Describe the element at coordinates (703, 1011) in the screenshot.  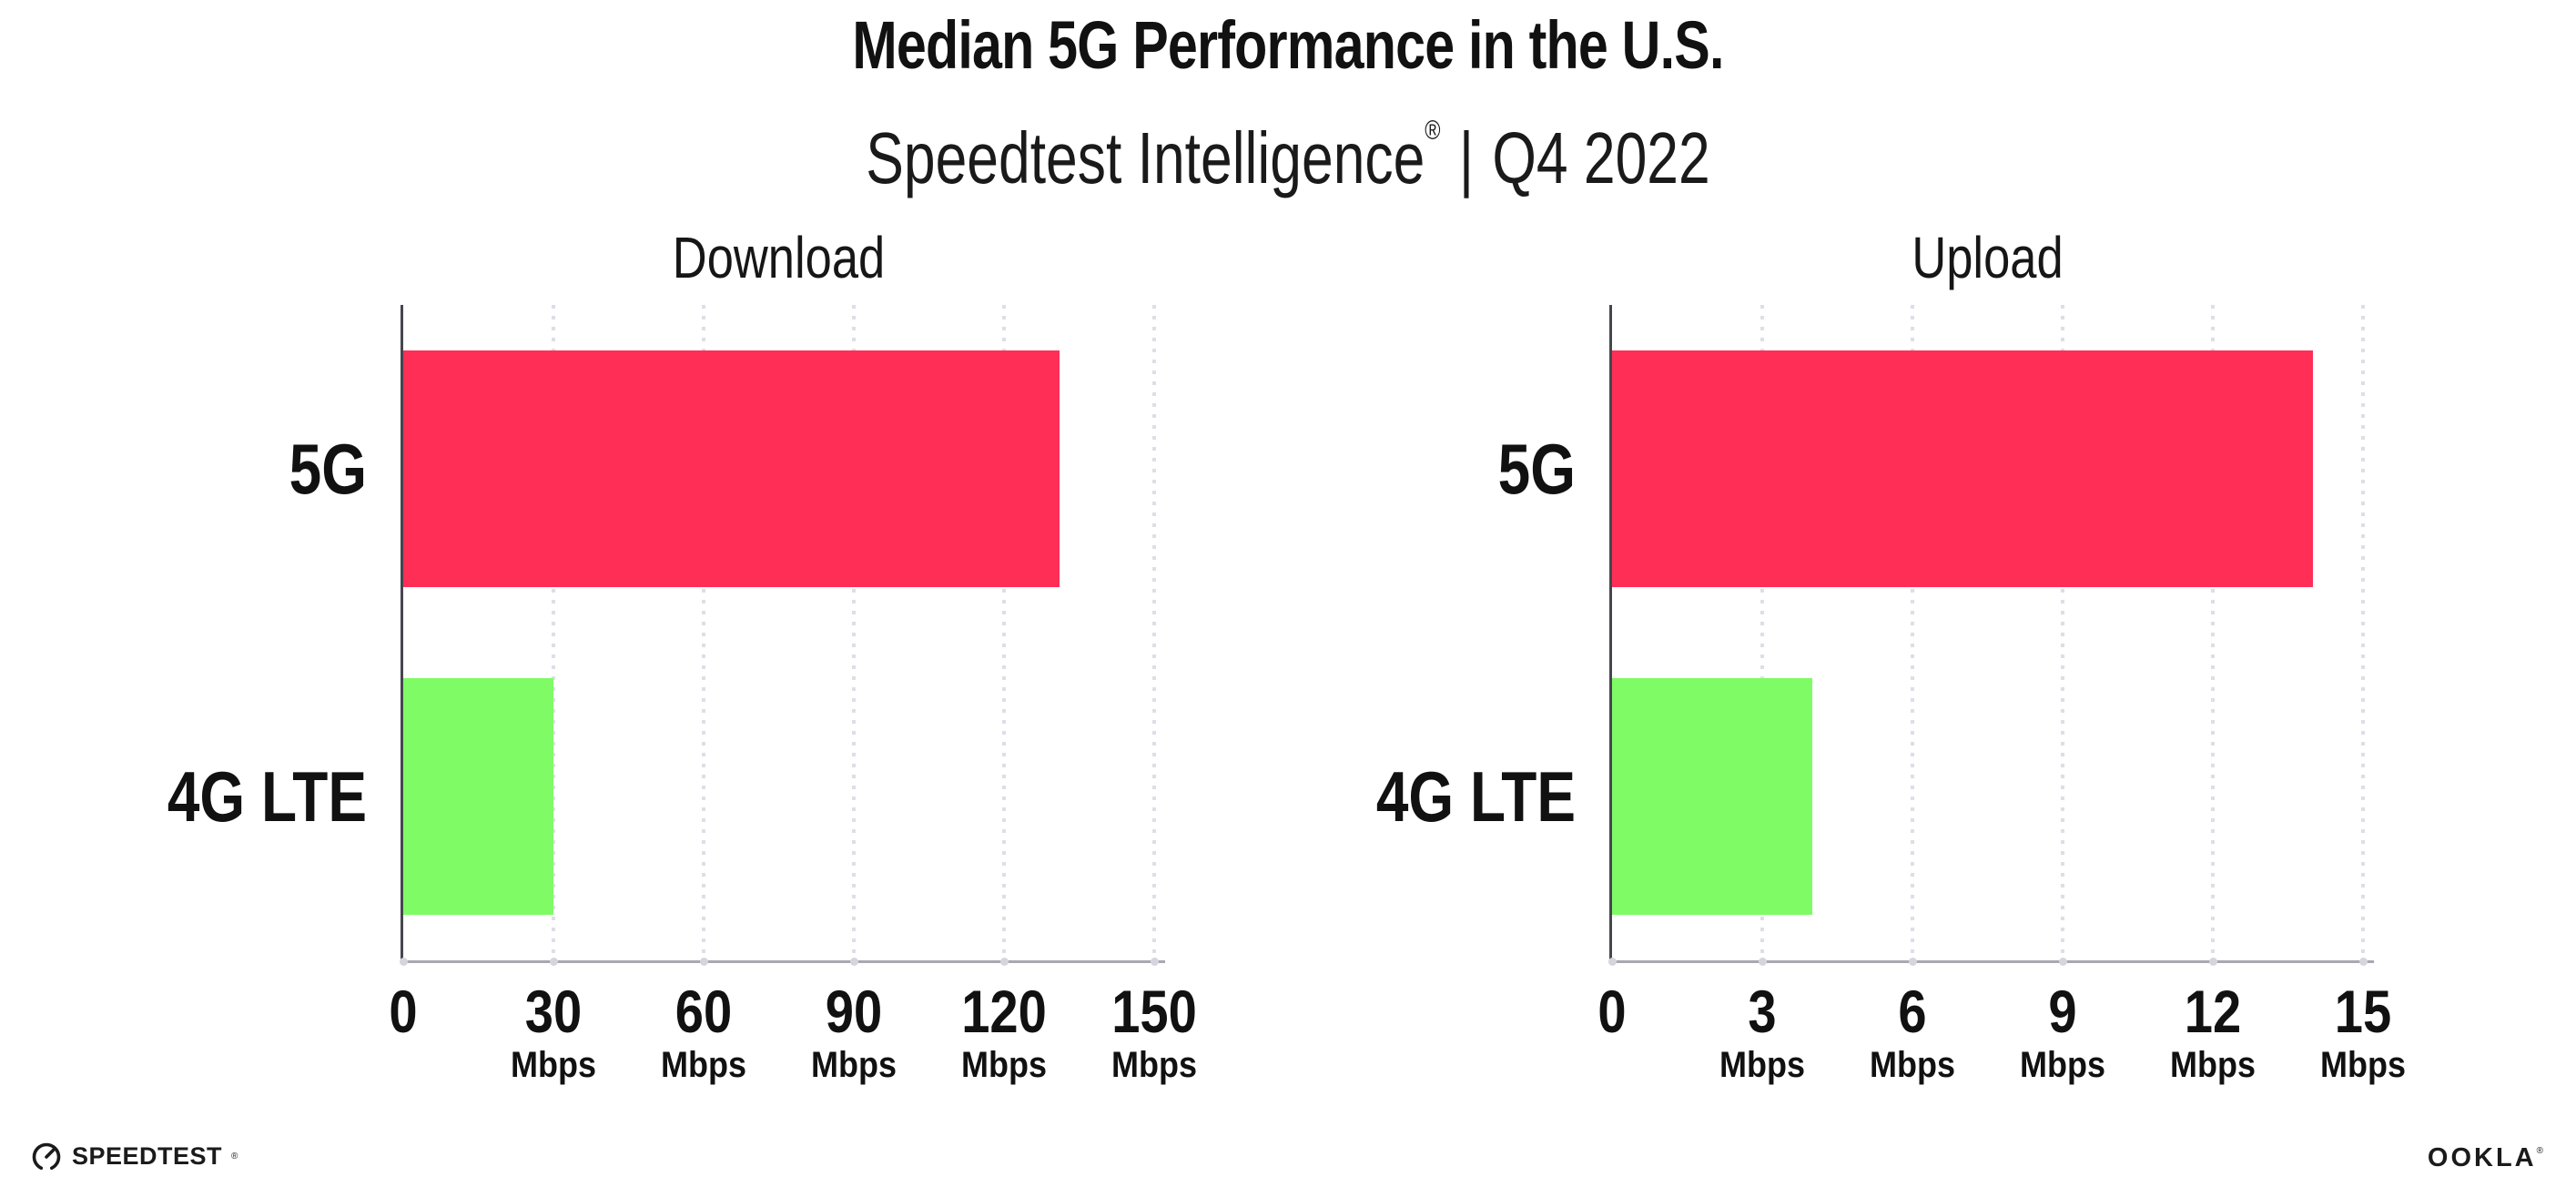
I see `tick-label-60: 60` at that location.